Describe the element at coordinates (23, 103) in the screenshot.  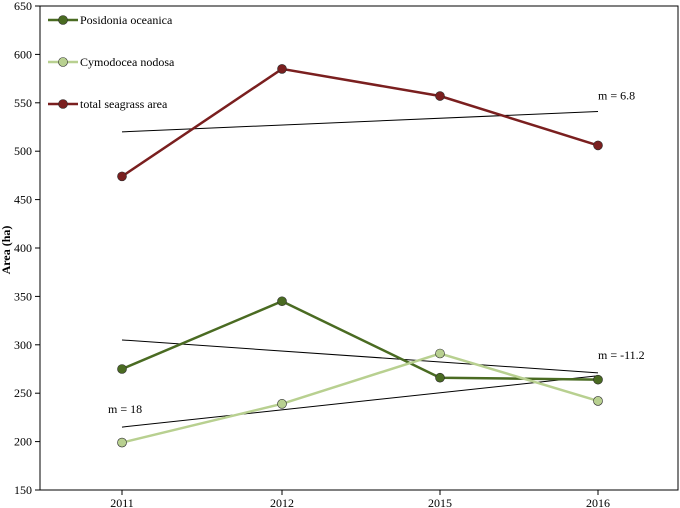
I see `y-tick-label: 550` at that location.